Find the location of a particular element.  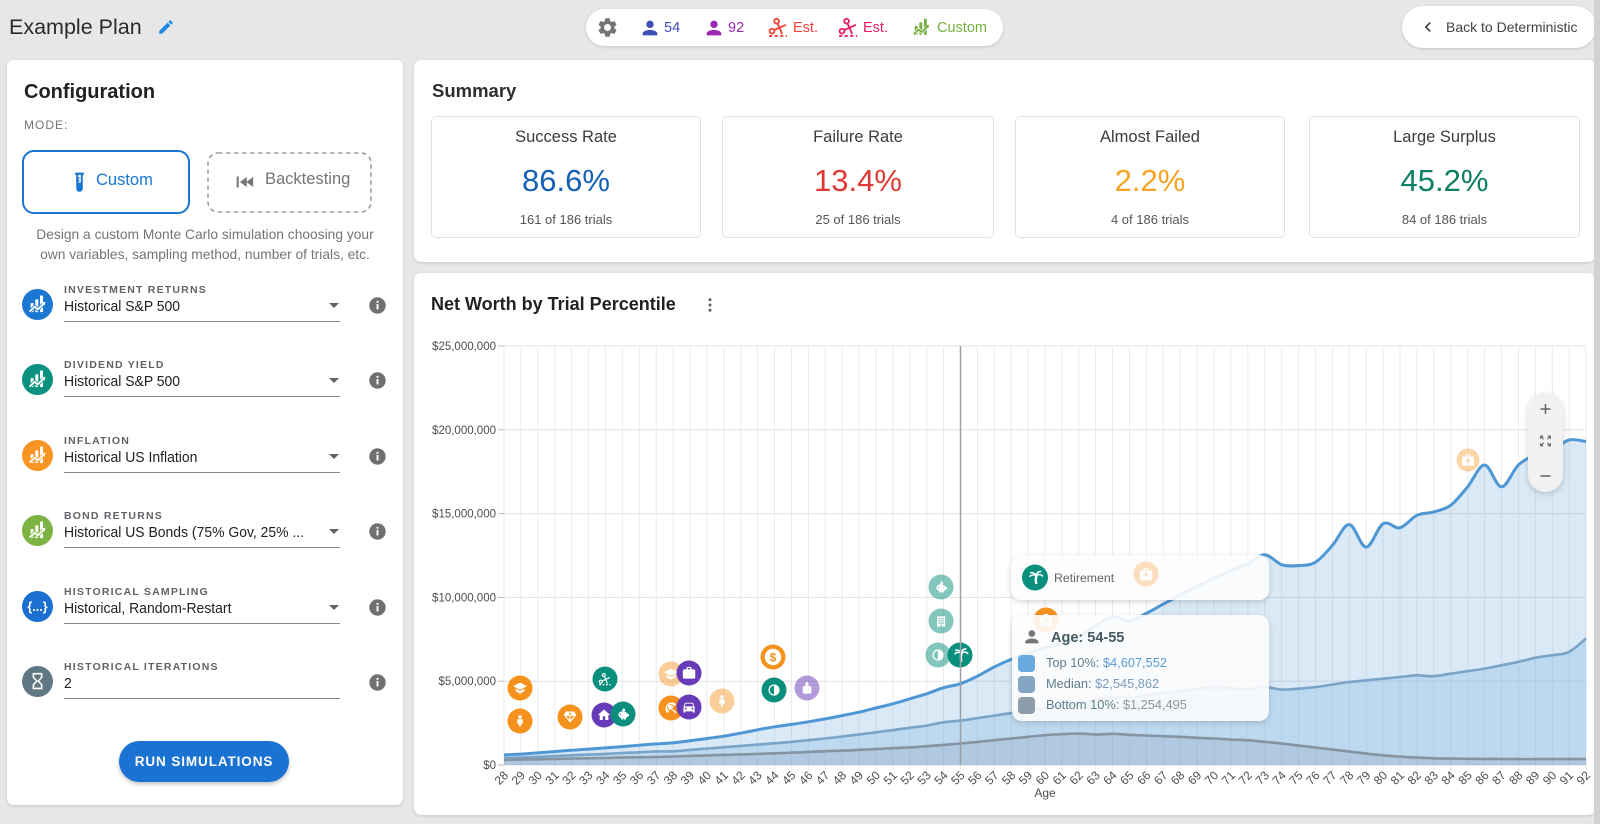

svg-text: $25,000,000 is located at coordinates (464, 347).